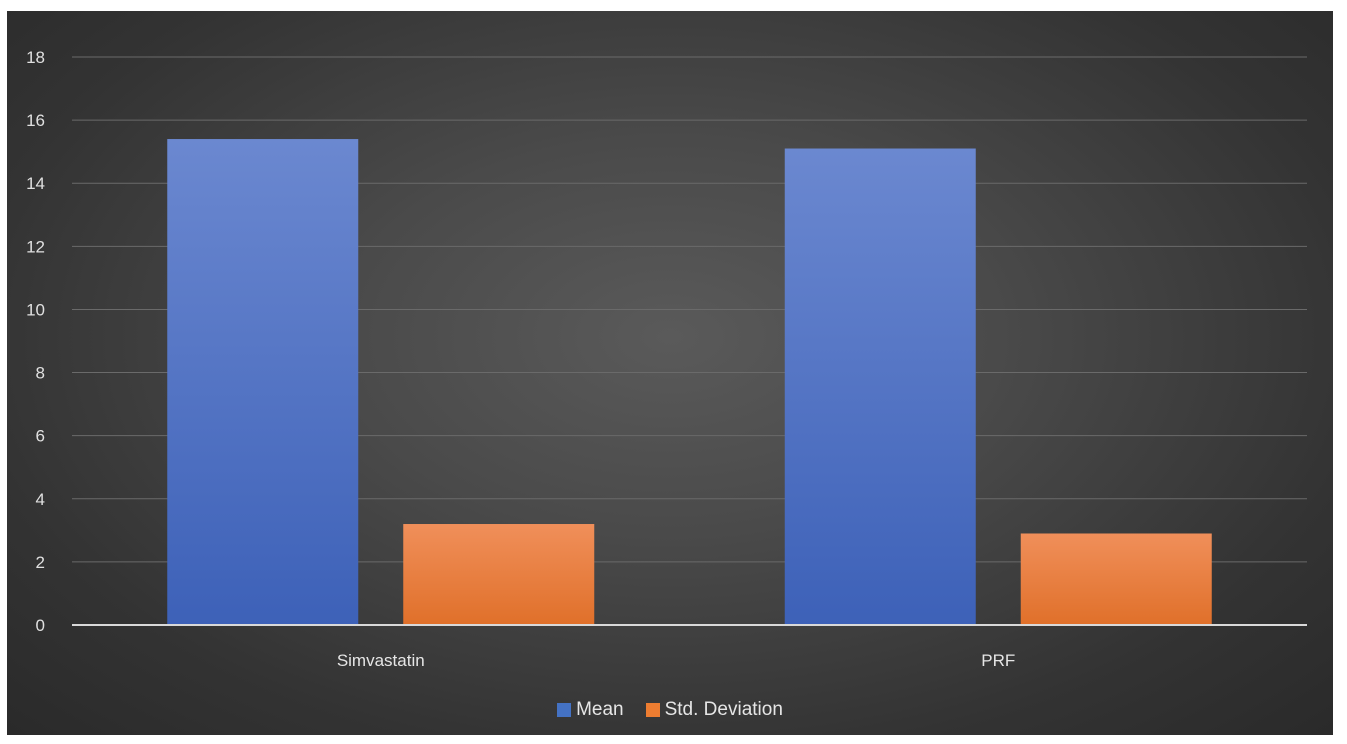 The width and height of the screenshot is (1347, 744). I want to click on legend-item-std-deviation: Std. Deviation, so click(714, 710).